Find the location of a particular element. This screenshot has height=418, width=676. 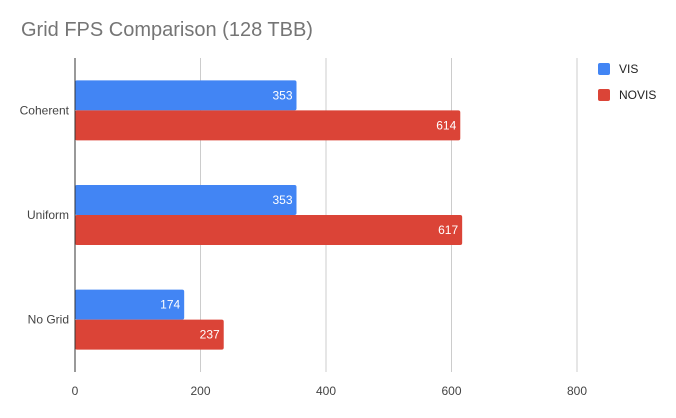

legend-label-vis: VIS is located at coordinates (629, 69).